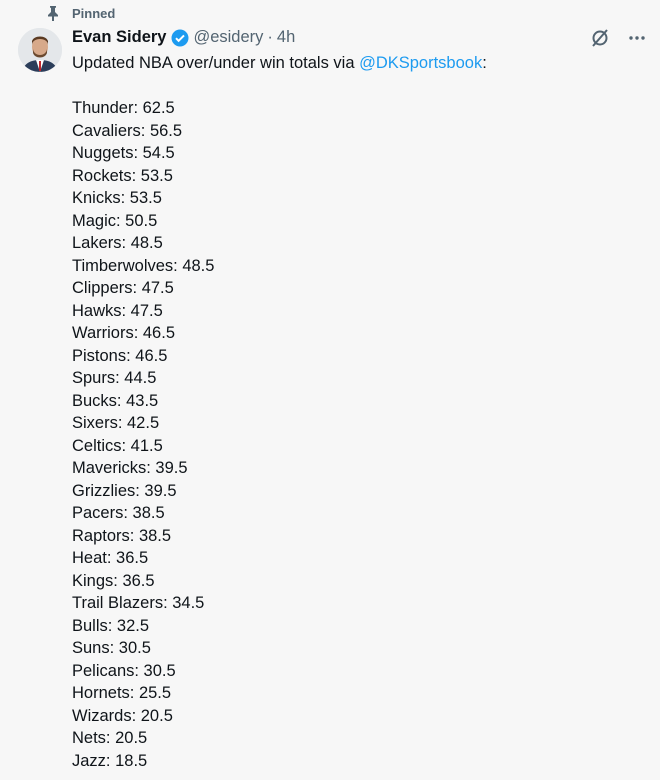  I want to click on pin-icon, so click(53, 13).